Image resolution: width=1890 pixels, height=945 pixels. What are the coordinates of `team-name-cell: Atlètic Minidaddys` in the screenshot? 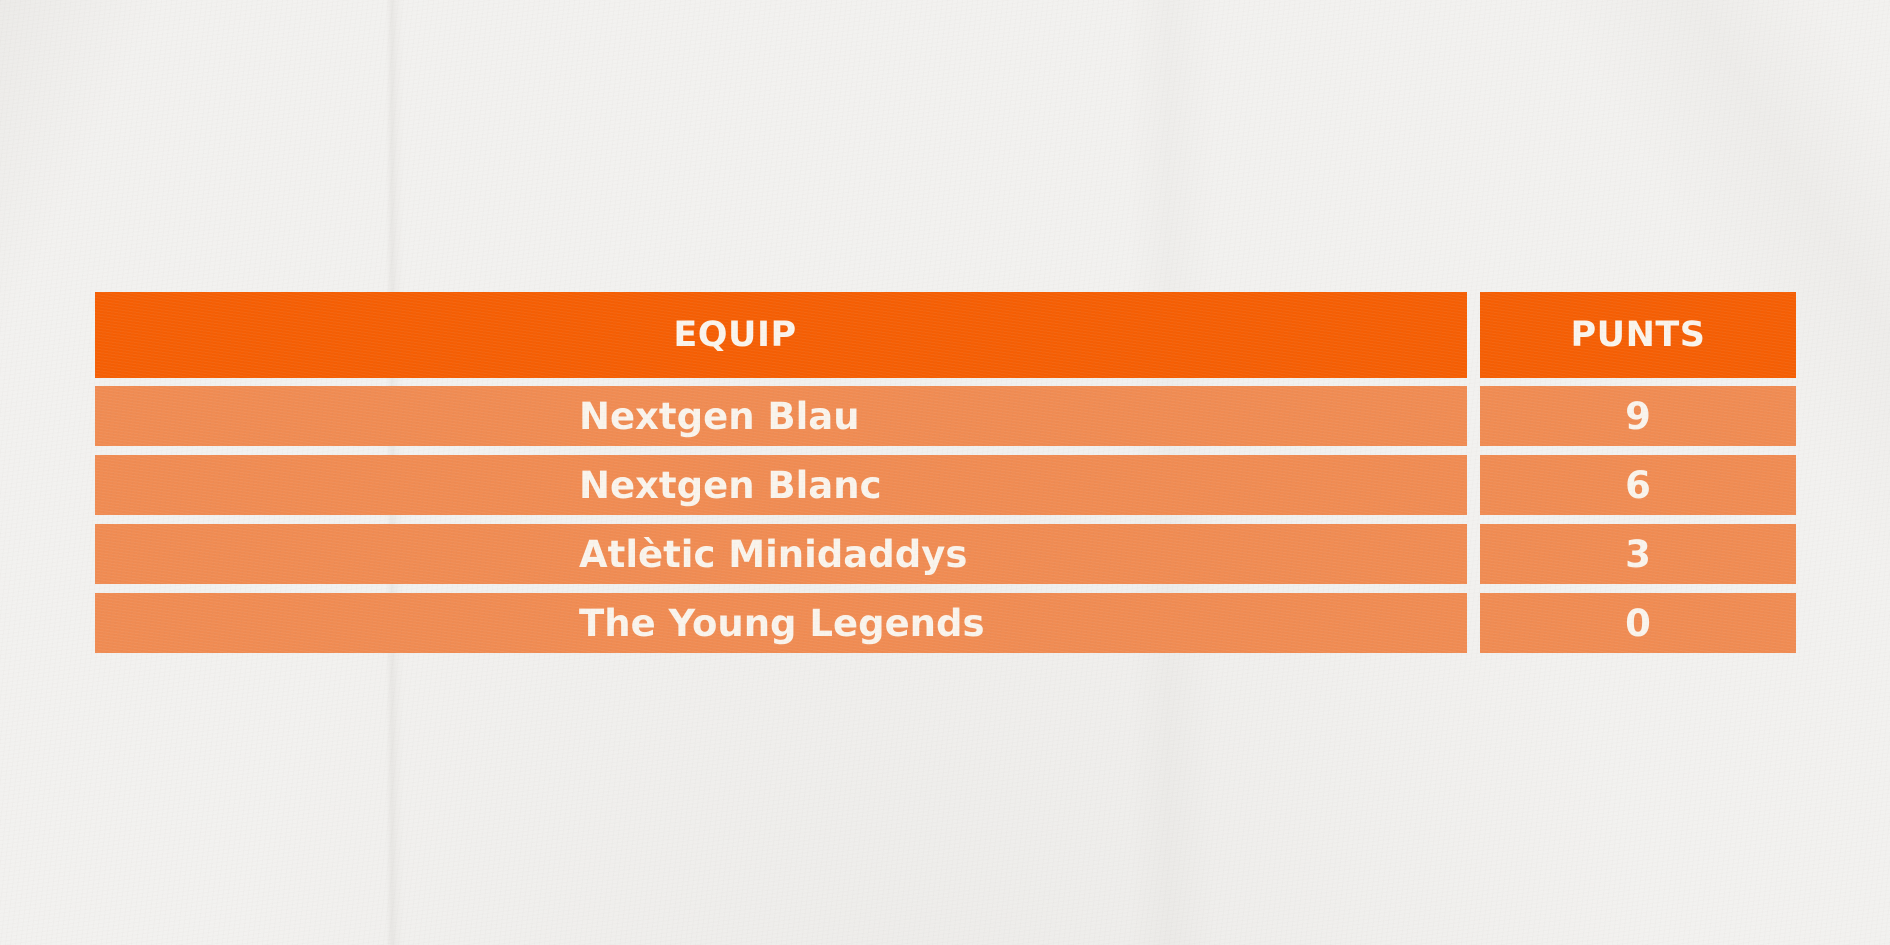 It's located at (781, 554).